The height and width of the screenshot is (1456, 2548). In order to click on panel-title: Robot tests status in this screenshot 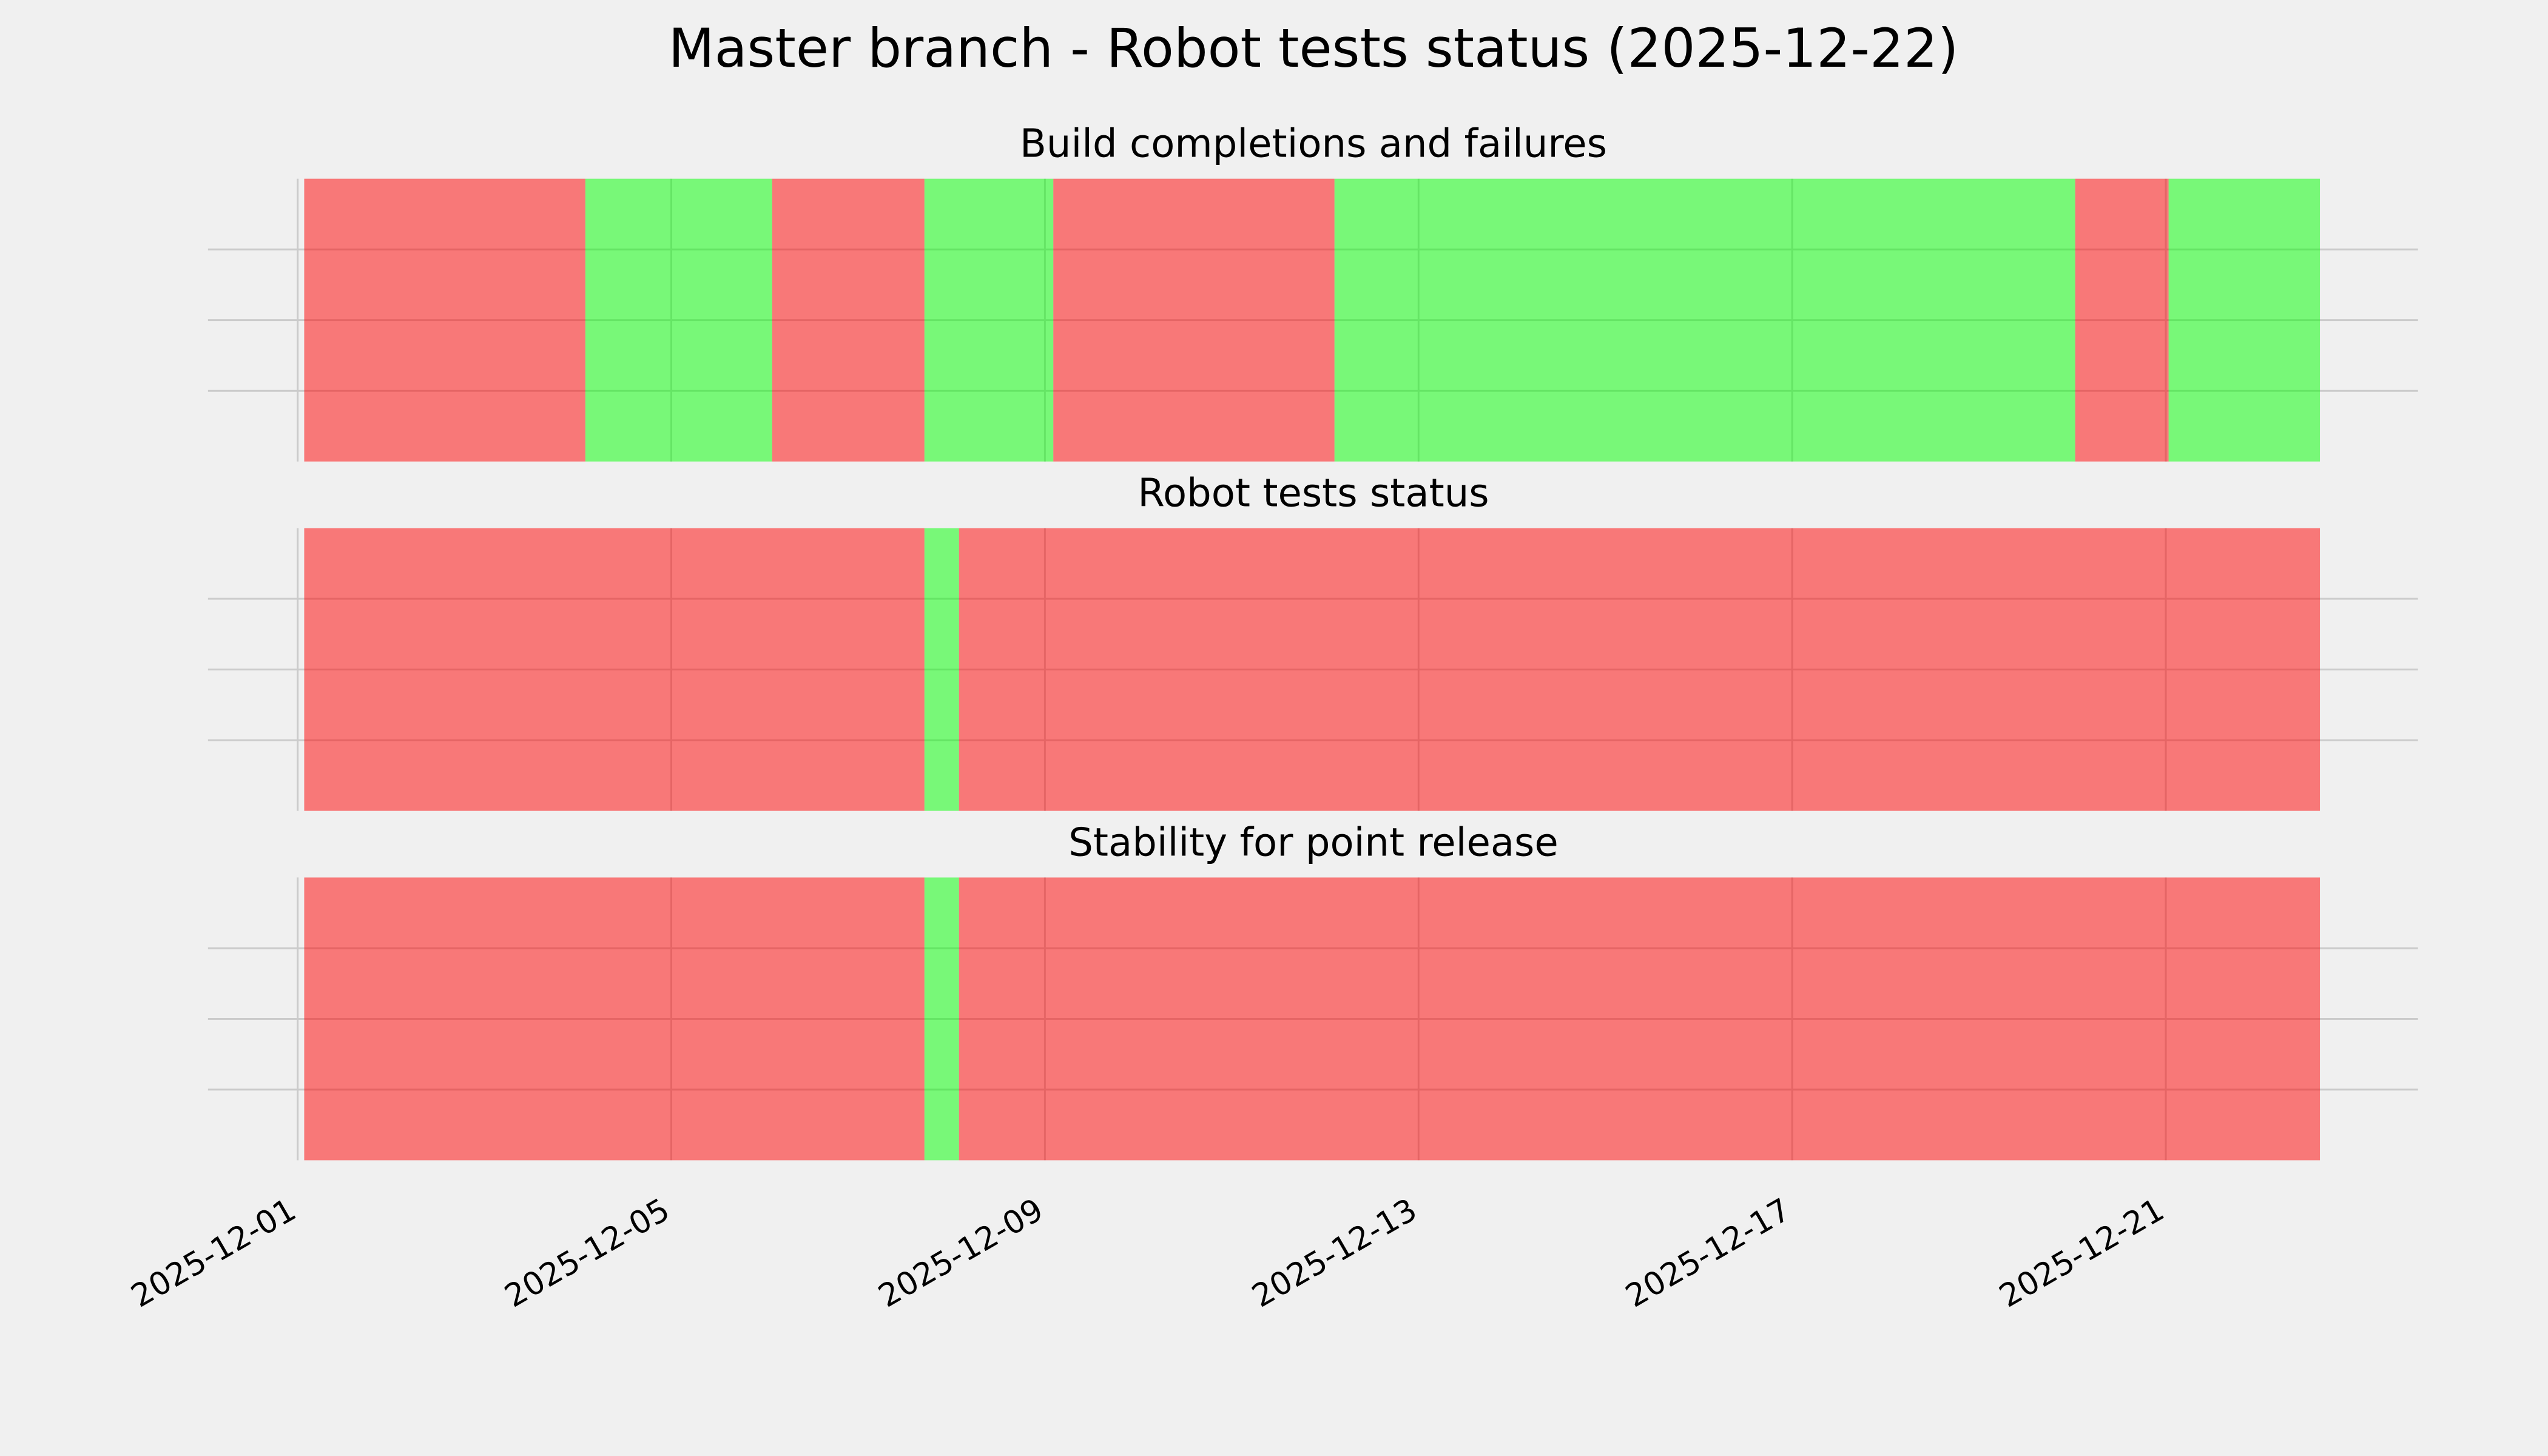, I will do `click(1313, 493)`.